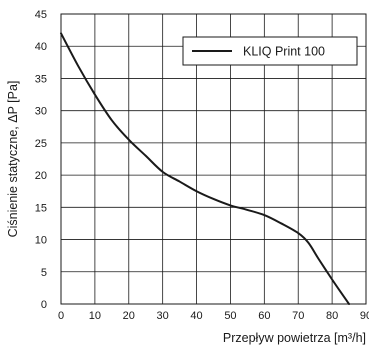  What do you see at coordinates (364, 316) in the screenshot?
I see `x-tick-label: 90` at bounding box center [364, 316].